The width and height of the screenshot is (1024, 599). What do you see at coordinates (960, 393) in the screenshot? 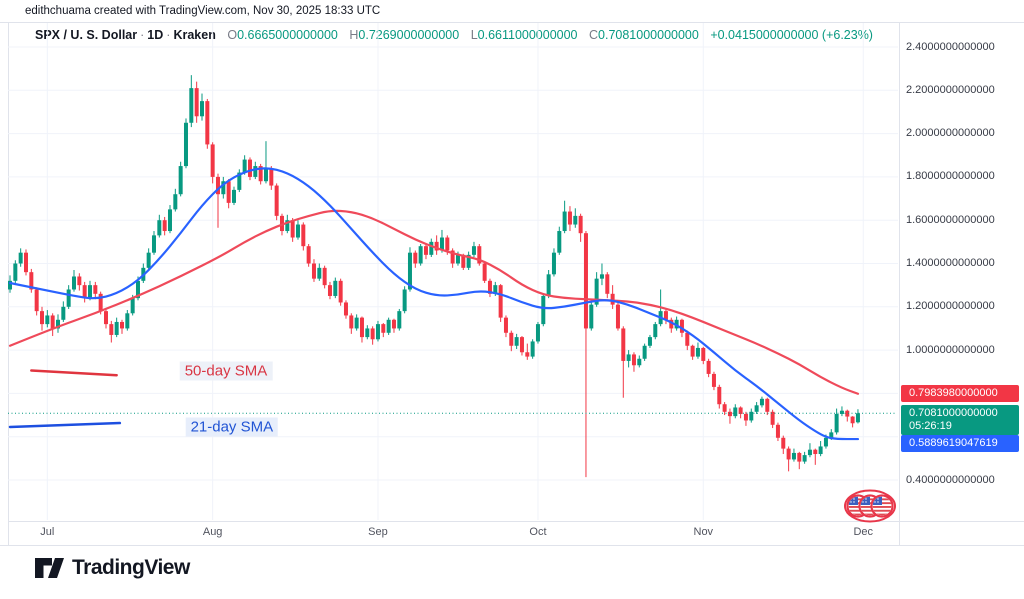
I see `sma50-price-tag: 0.7983980000000` at bounding box center [960, 393].